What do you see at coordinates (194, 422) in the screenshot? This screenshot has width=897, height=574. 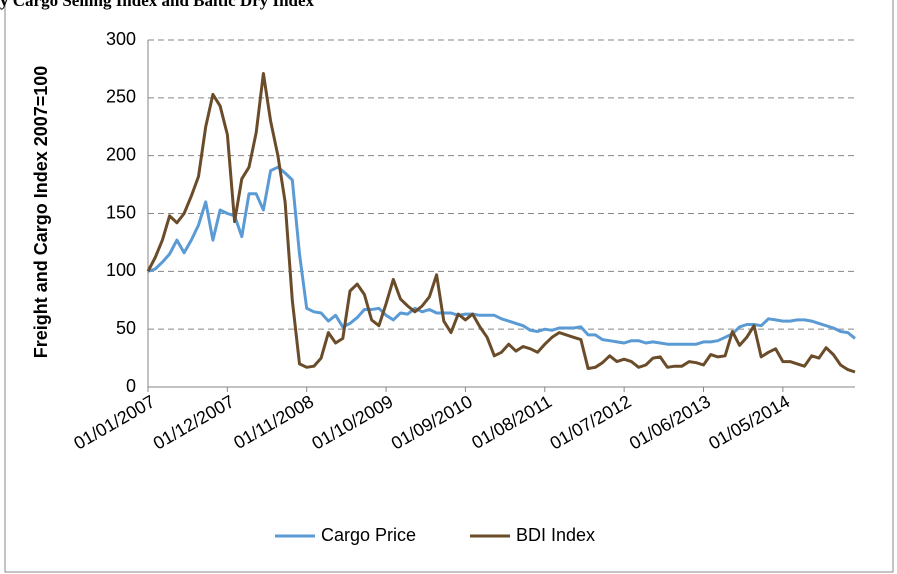 I see `x-tick-label: 01/12/2007` at bounding box center [194, 422].